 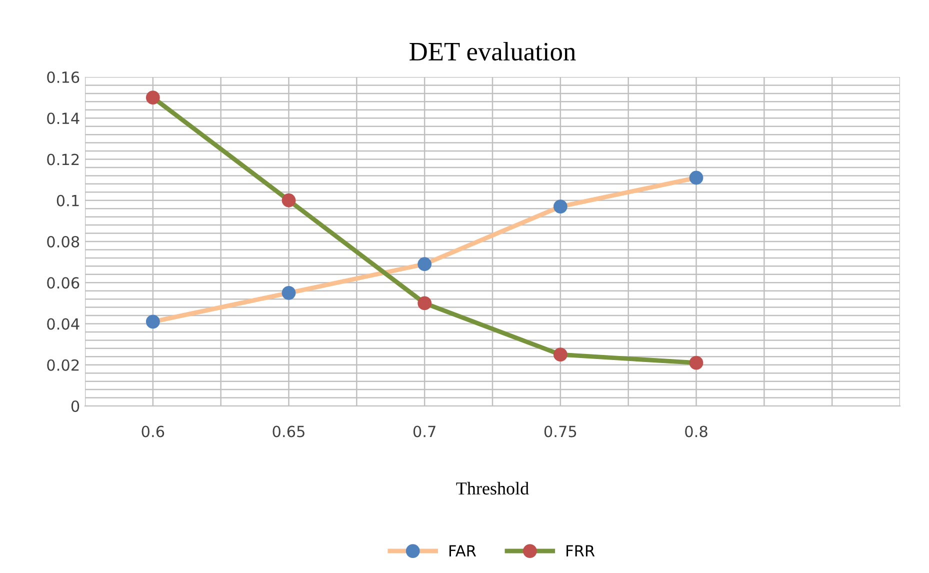 What do you see at coordinates (63, 160) in the screenshot?
I see `y-tick-label: 0.12` at bounding box center [63, 160].